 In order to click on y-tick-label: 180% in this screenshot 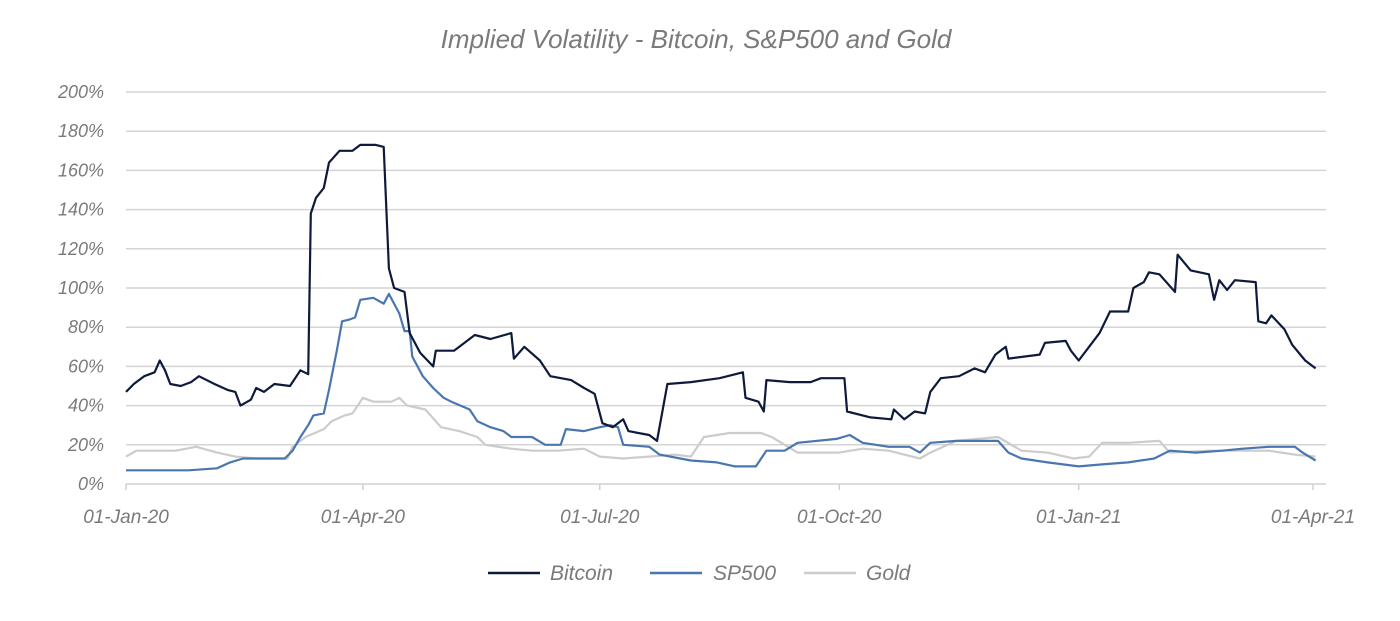, I will do `click(81, 131)`.